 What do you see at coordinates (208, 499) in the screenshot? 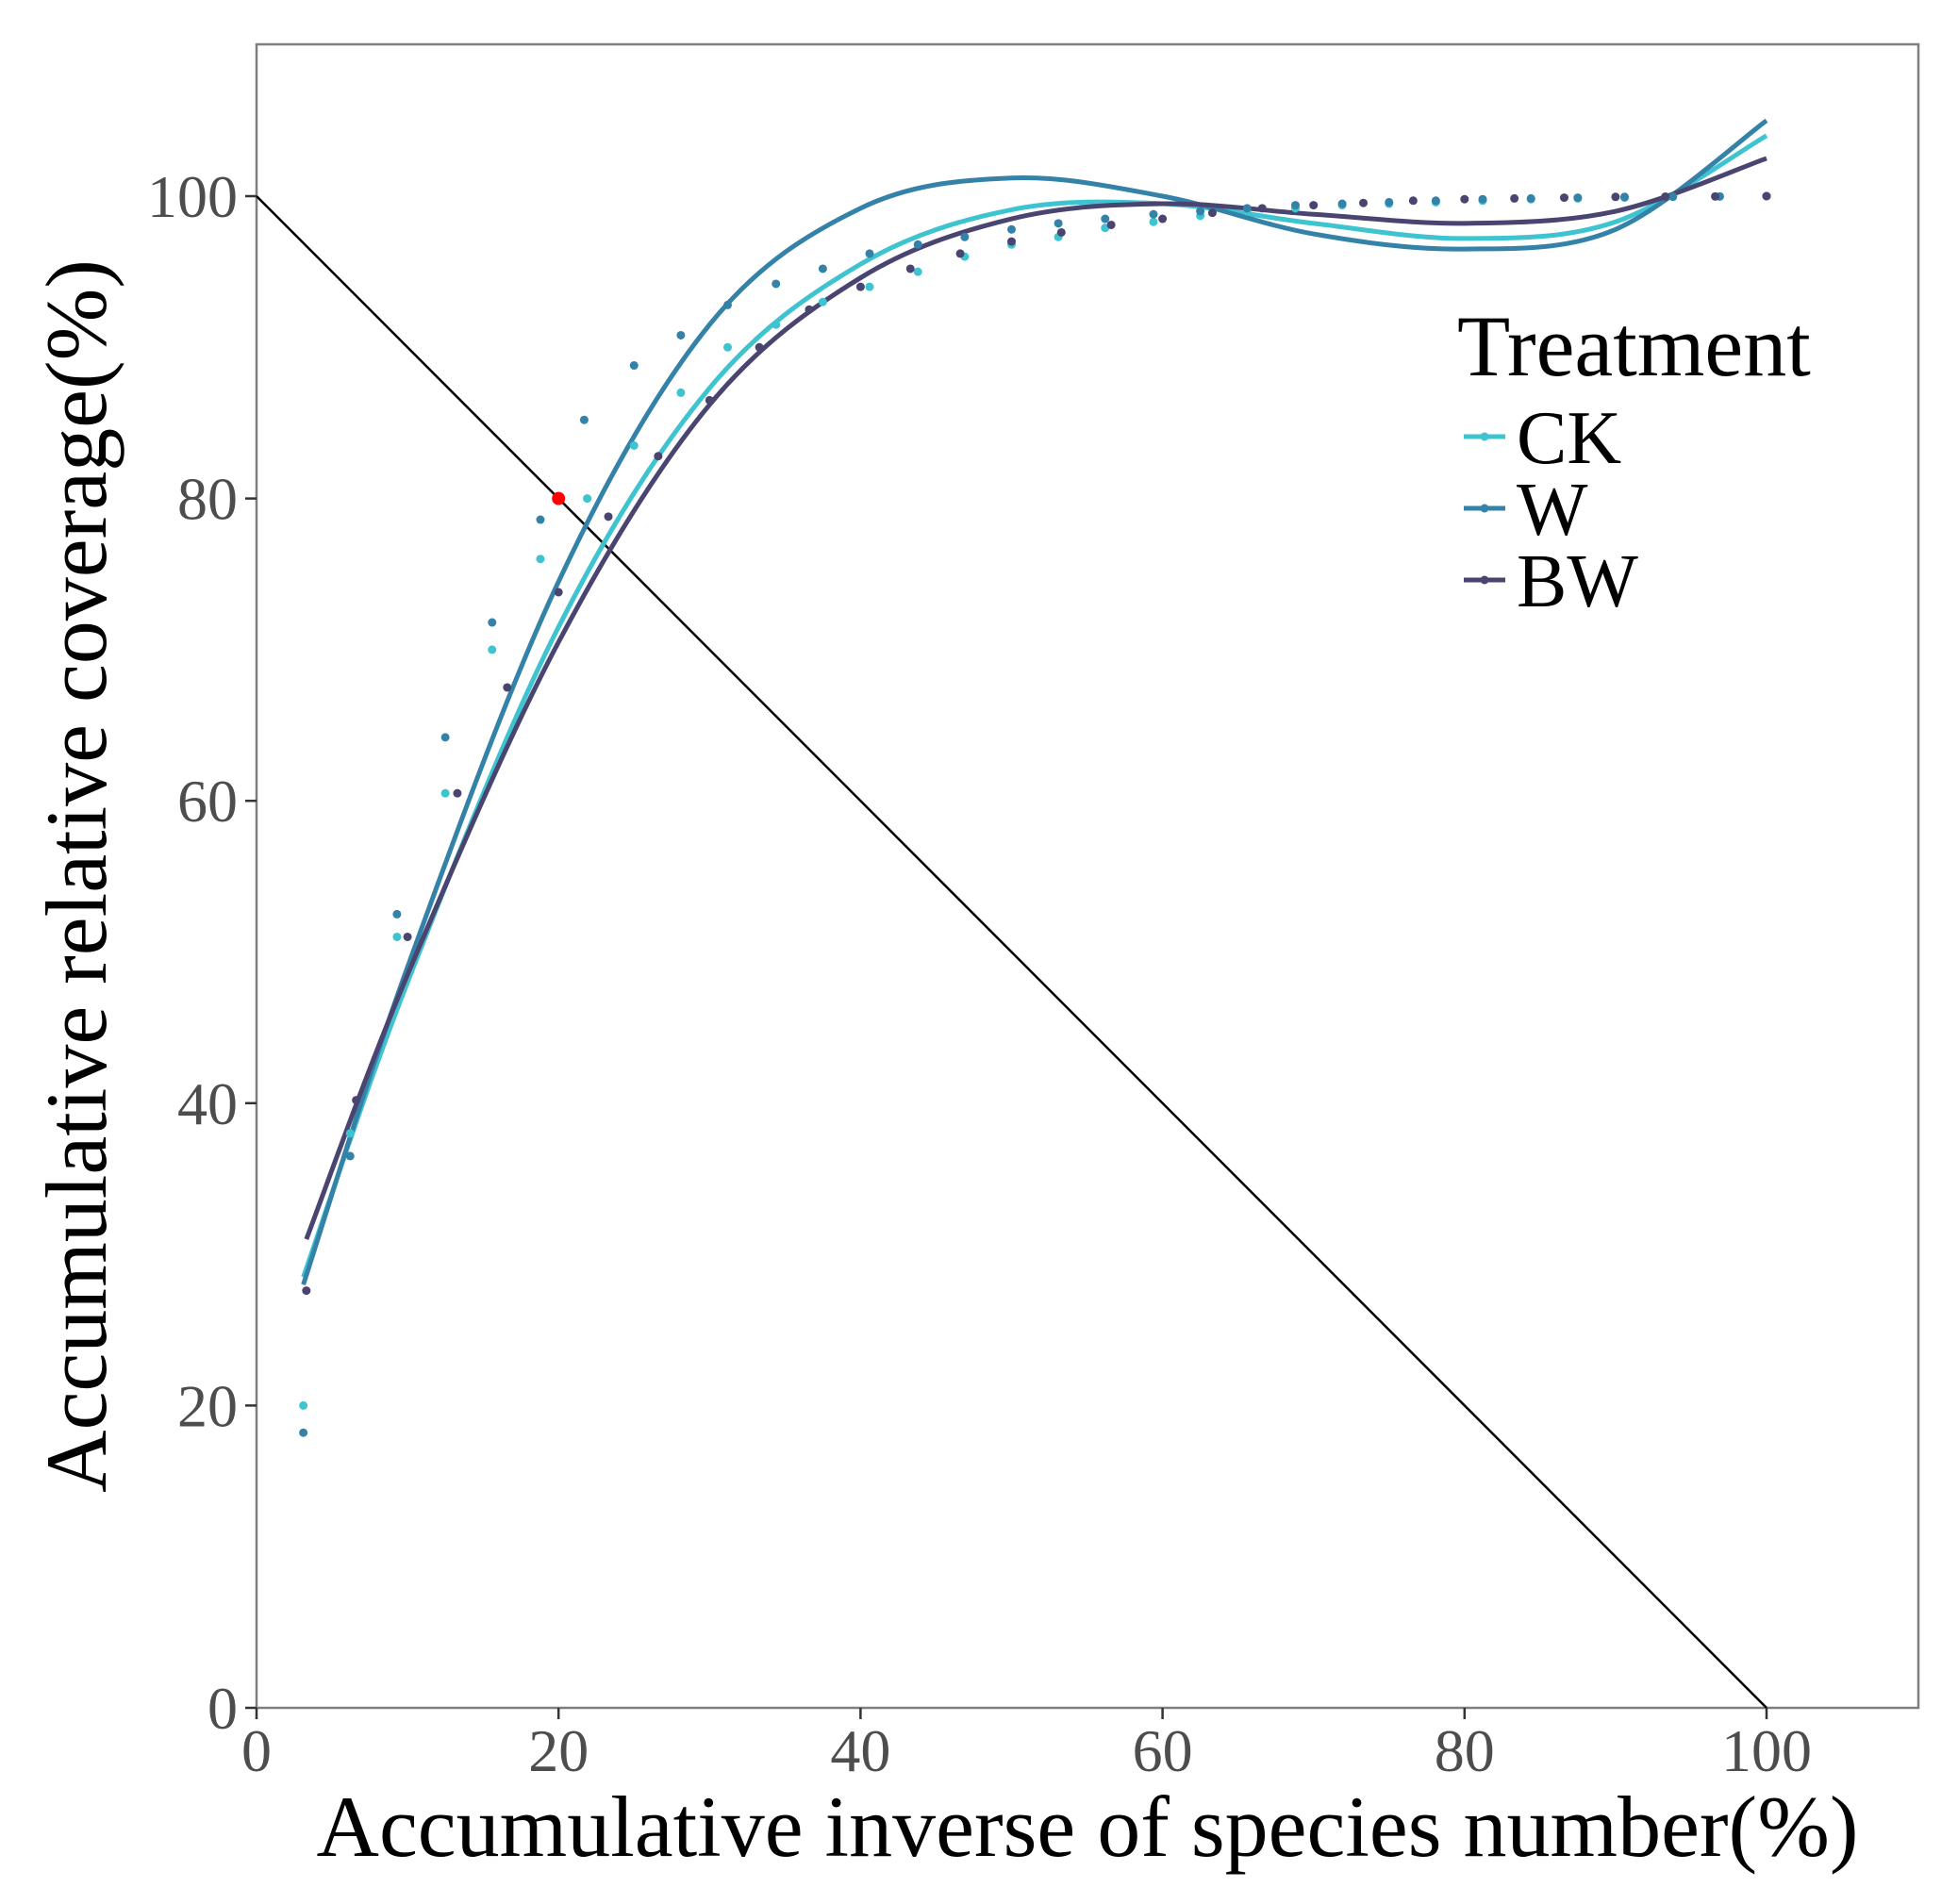
I see `y-tick-label: 80` at bounding box center [208, 499].